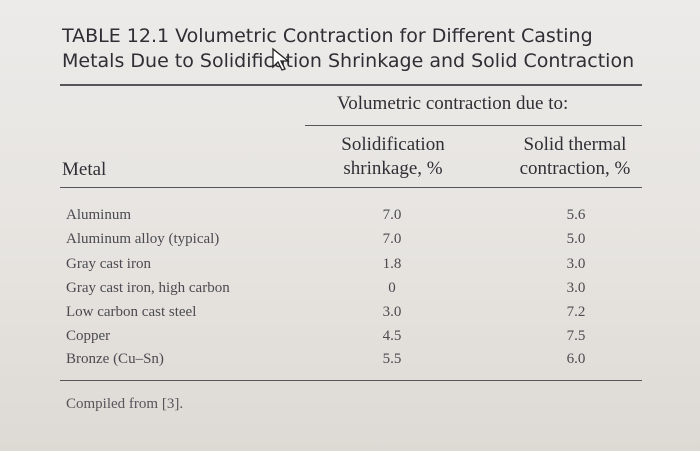  Describe the element at coordinates (576, 215) in the screenshot. I see `cell-value: 5.6` at that location.